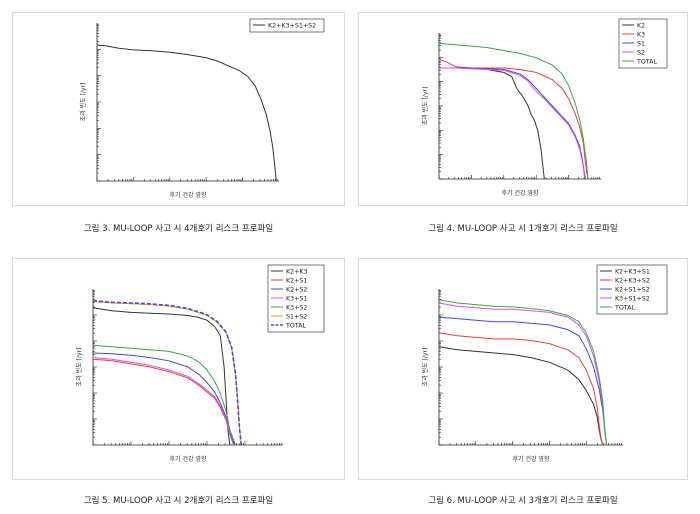 The width and height of the screenshot is (700, 514). I want to click on legend-label: K3+S1, so click(296, 298).